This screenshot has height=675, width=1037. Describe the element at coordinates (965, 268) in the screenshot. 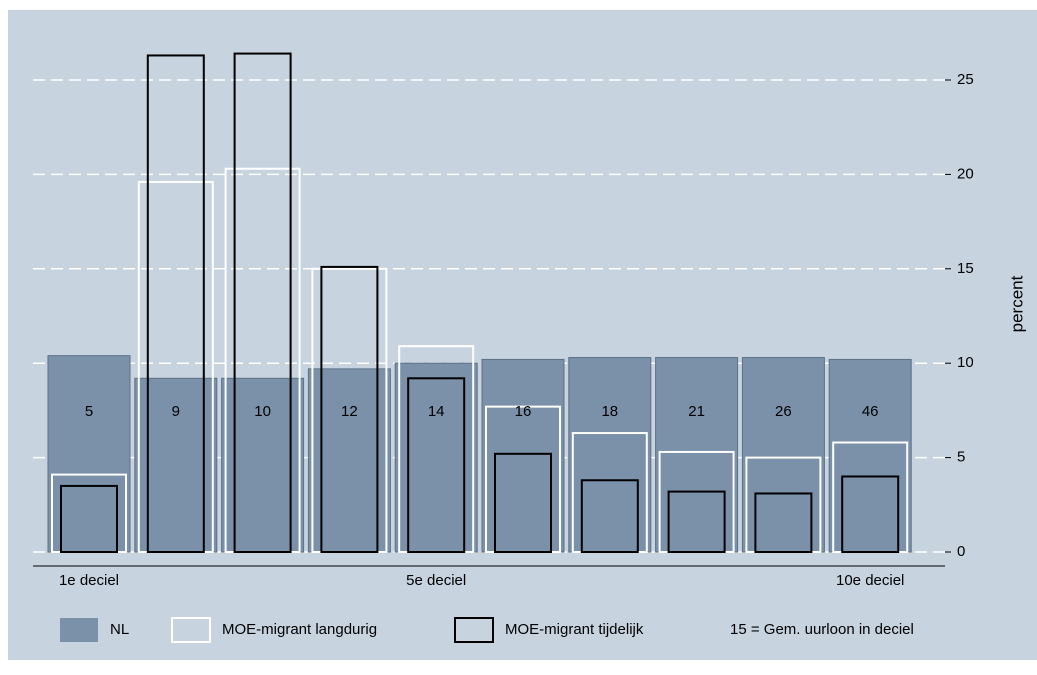

I see `y-tick-label: 15` at that location.